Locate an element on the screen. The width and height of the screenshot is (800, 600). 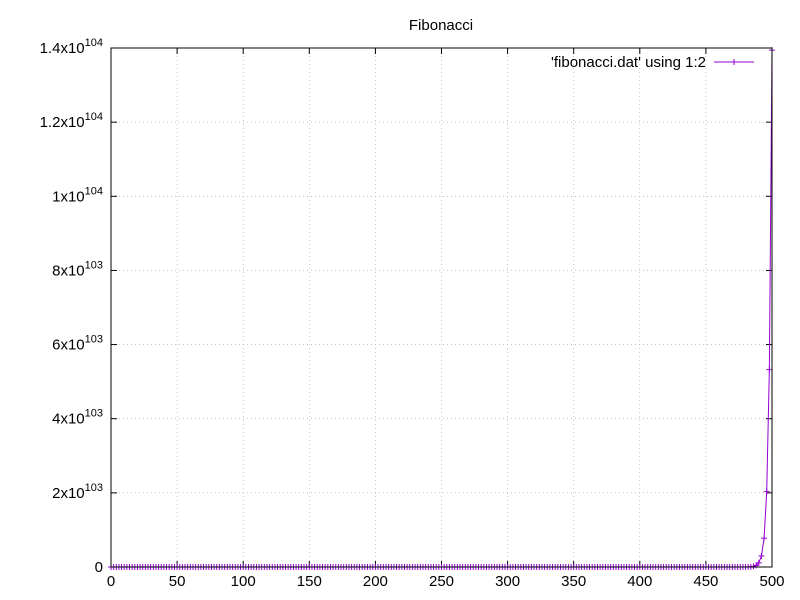
x-tick-label: 200 is located at coordinates (375, 581).